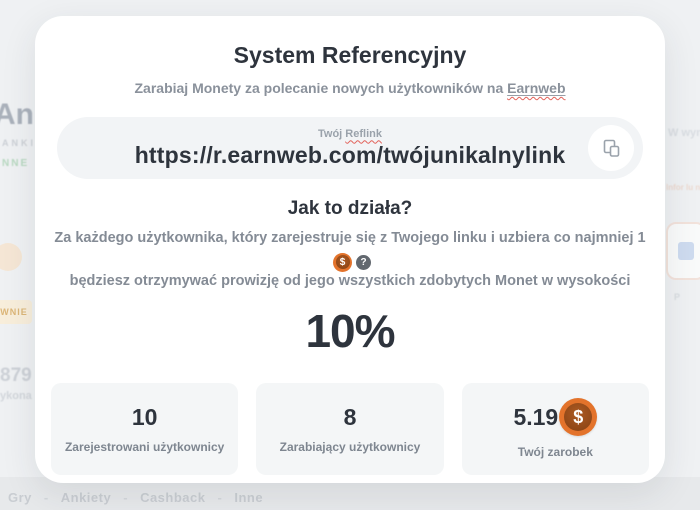  What do you see at coordinates (350, 55) in the screenshot?
I see `modal-title: System Referencyjny` at bounding box center [350, 55].